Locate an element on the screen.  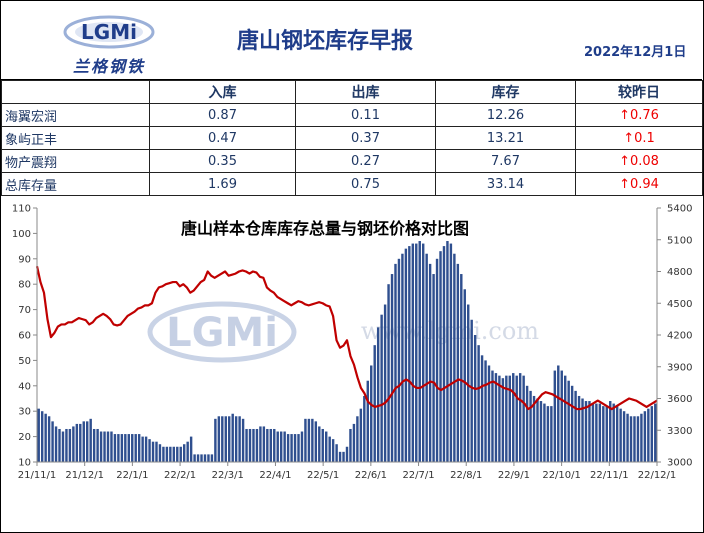
svg-text: LGMi is located at coordinates (109, 32).